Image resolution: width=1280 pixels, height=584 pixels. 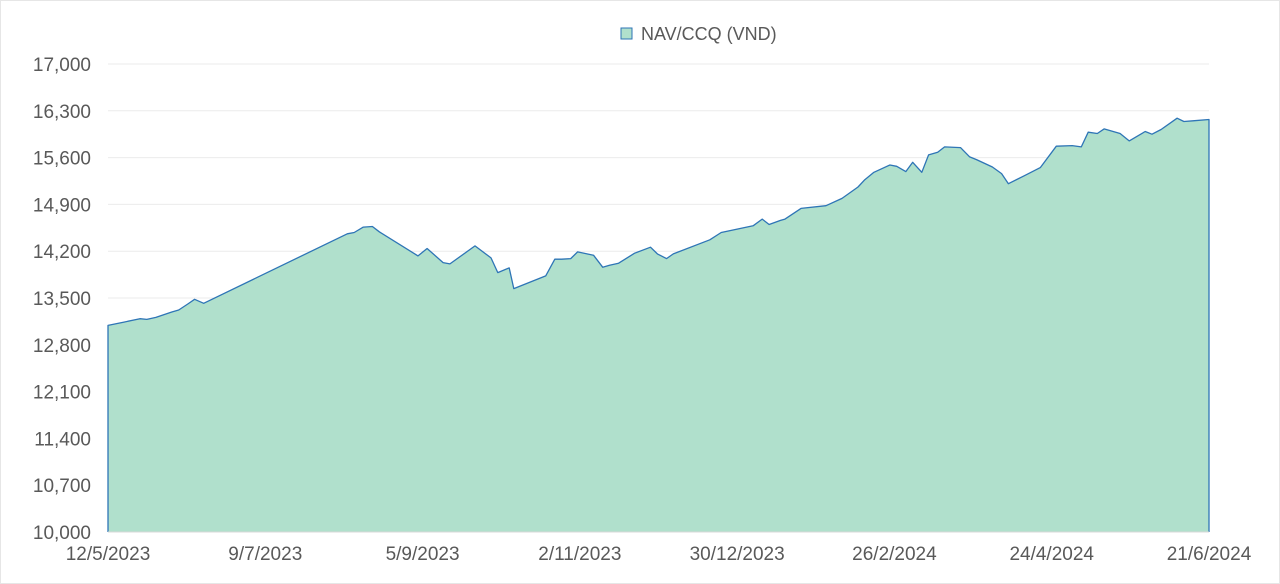 What do you see at coordinates (62, 393) in the screenshot?
I see `y-tick-label: 12,100` at bounding box center [62, 393].